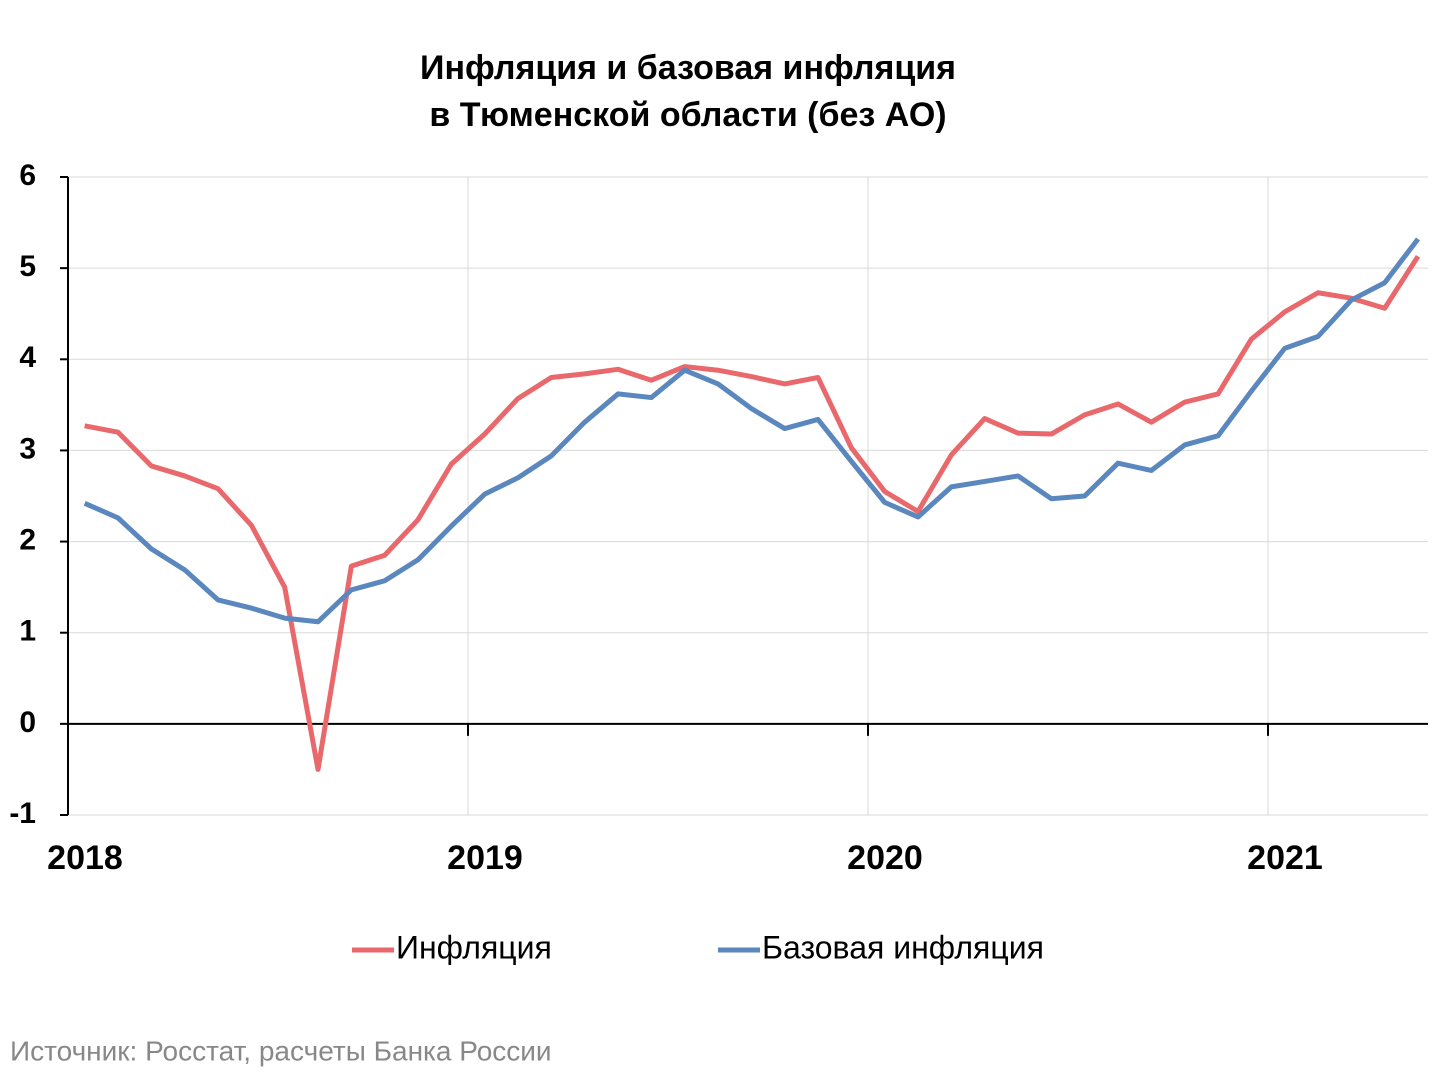  Describe the element at coordinates (485, 858) in the screenshot. I see `x-tick-label: 2019` at that location.